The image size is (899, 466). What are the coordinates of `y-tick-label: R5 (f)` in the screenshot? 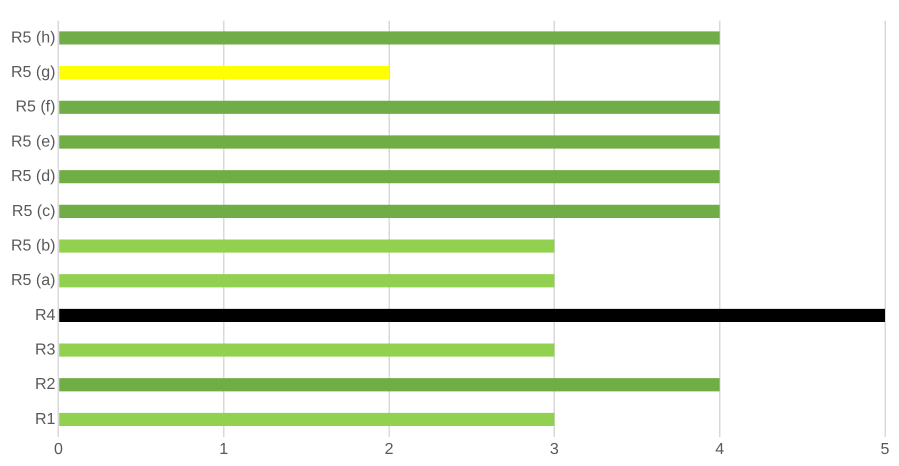 It's located at (35, 107).